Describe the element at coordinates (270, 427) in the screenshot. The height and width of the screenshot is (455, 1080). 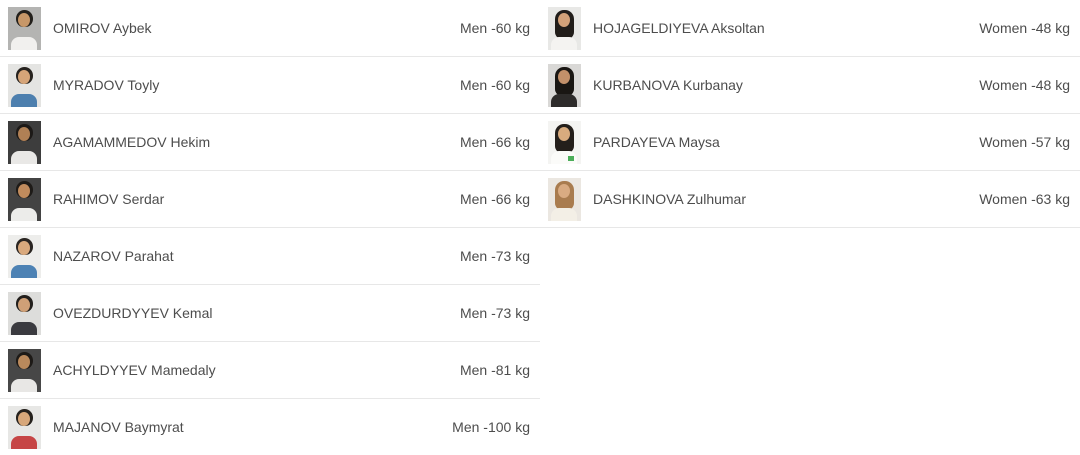
I see `athlete-row: MAJANOV Baymyrat Men -100 kg` at that location.